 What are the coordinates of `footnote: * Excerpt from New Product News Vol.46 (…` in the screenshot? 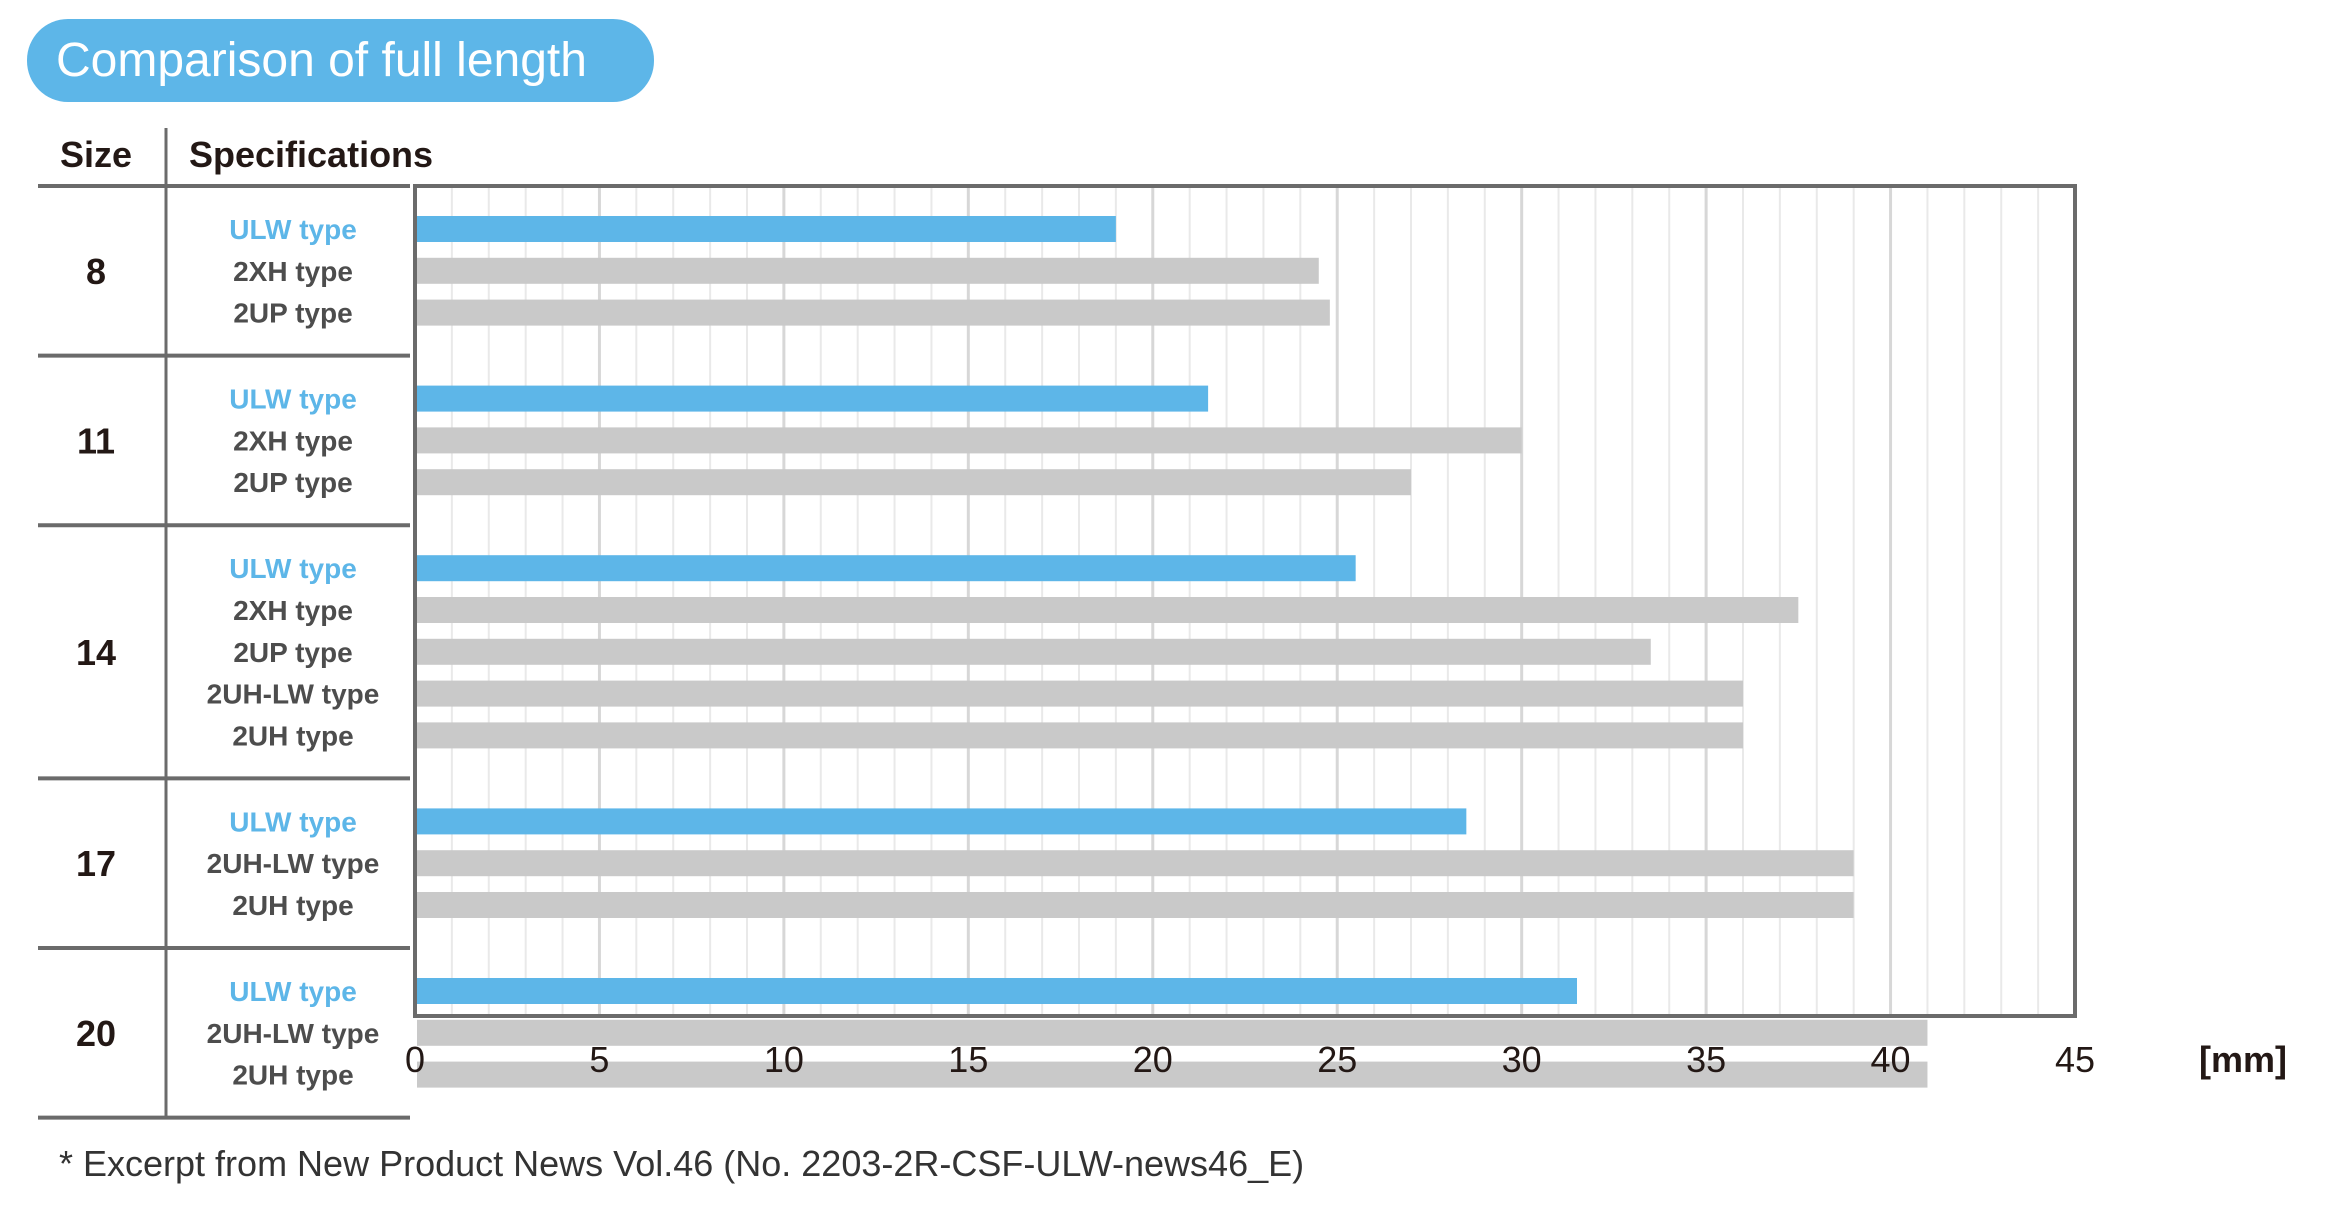 It's located at (681, 1163).